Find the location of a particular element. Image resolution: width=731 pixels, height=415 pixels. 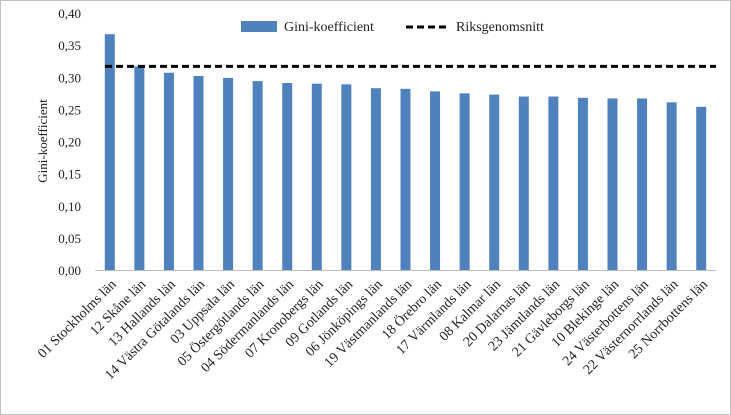

y-tick-label: 0,10 is located at coordinates (69, 206).